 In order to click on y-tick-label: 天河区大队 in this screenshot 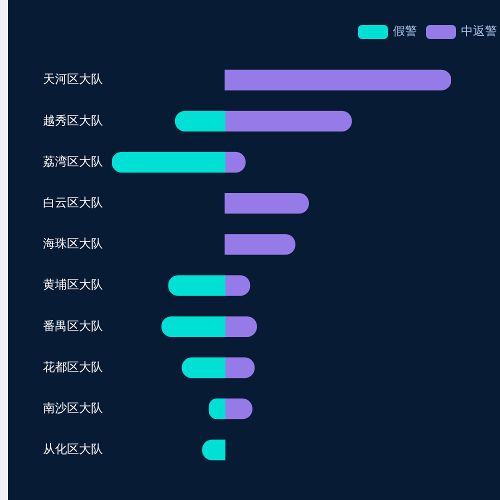, I will do `click(73, 79)`.